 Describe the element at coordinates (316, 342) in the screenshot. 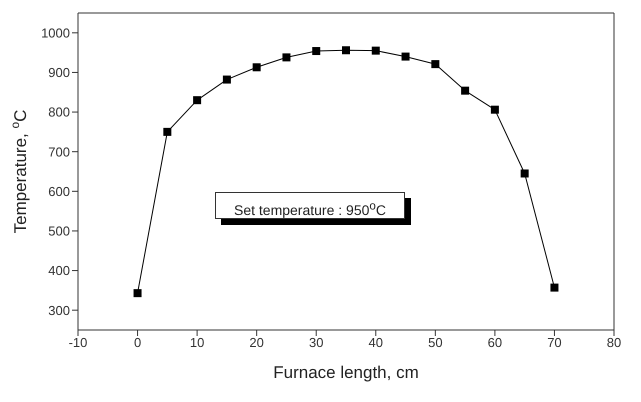

I see `x-tick-label: 30` at that location.